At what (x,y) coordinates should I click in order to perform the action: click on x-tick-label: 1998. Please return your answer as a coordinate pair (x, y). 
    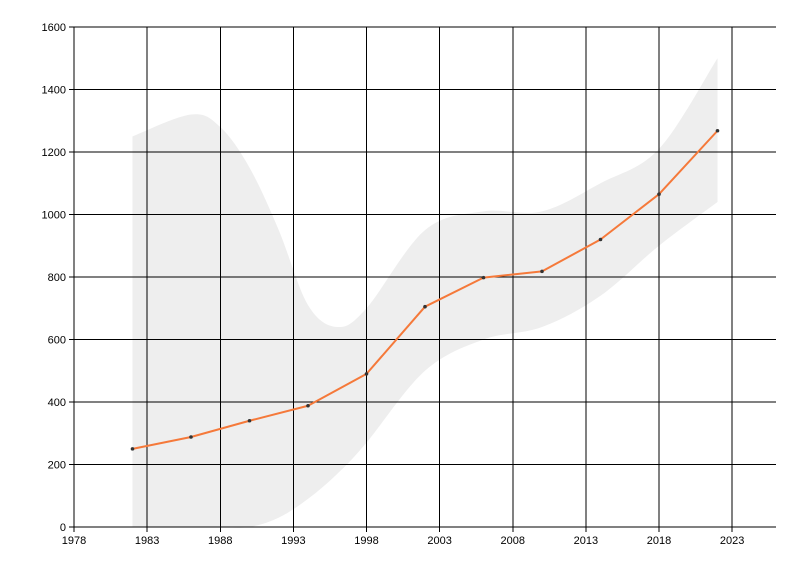
    Looking at the image, I should click on (366, 541).